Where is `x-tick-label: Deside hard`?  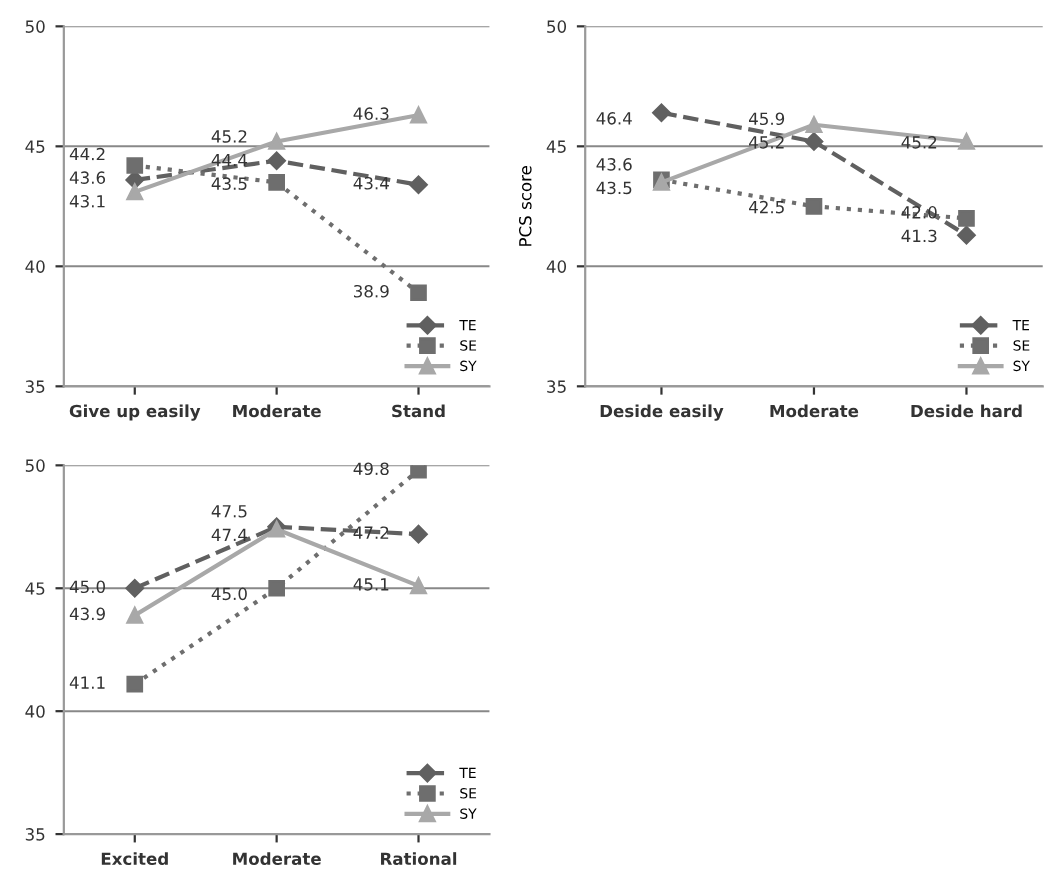
x-tick-label: Deside hard is located at coordinates (966, 411).